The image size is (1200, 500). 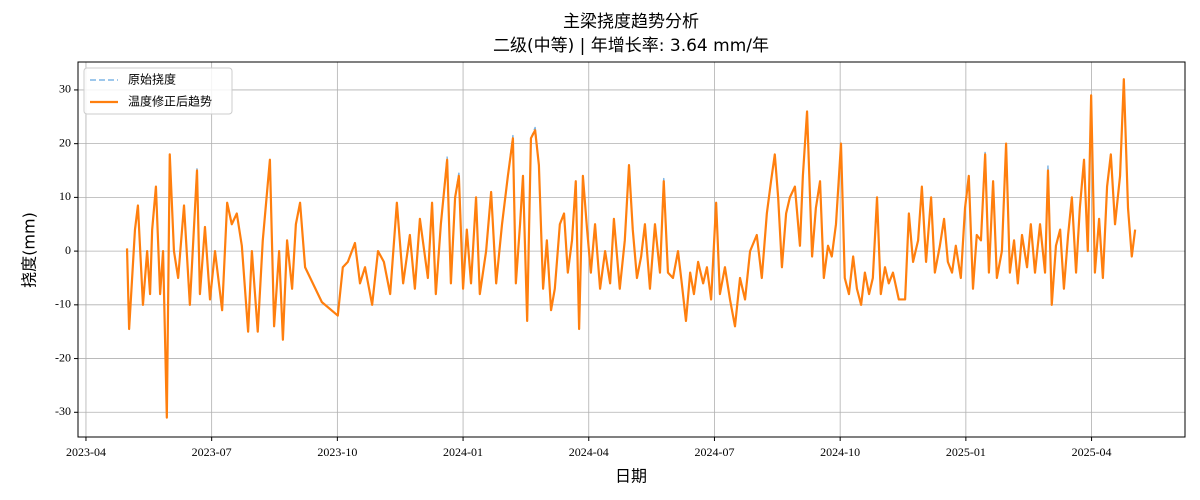 I want to click on y-tick-label: -10, so click(x=63, y=304).